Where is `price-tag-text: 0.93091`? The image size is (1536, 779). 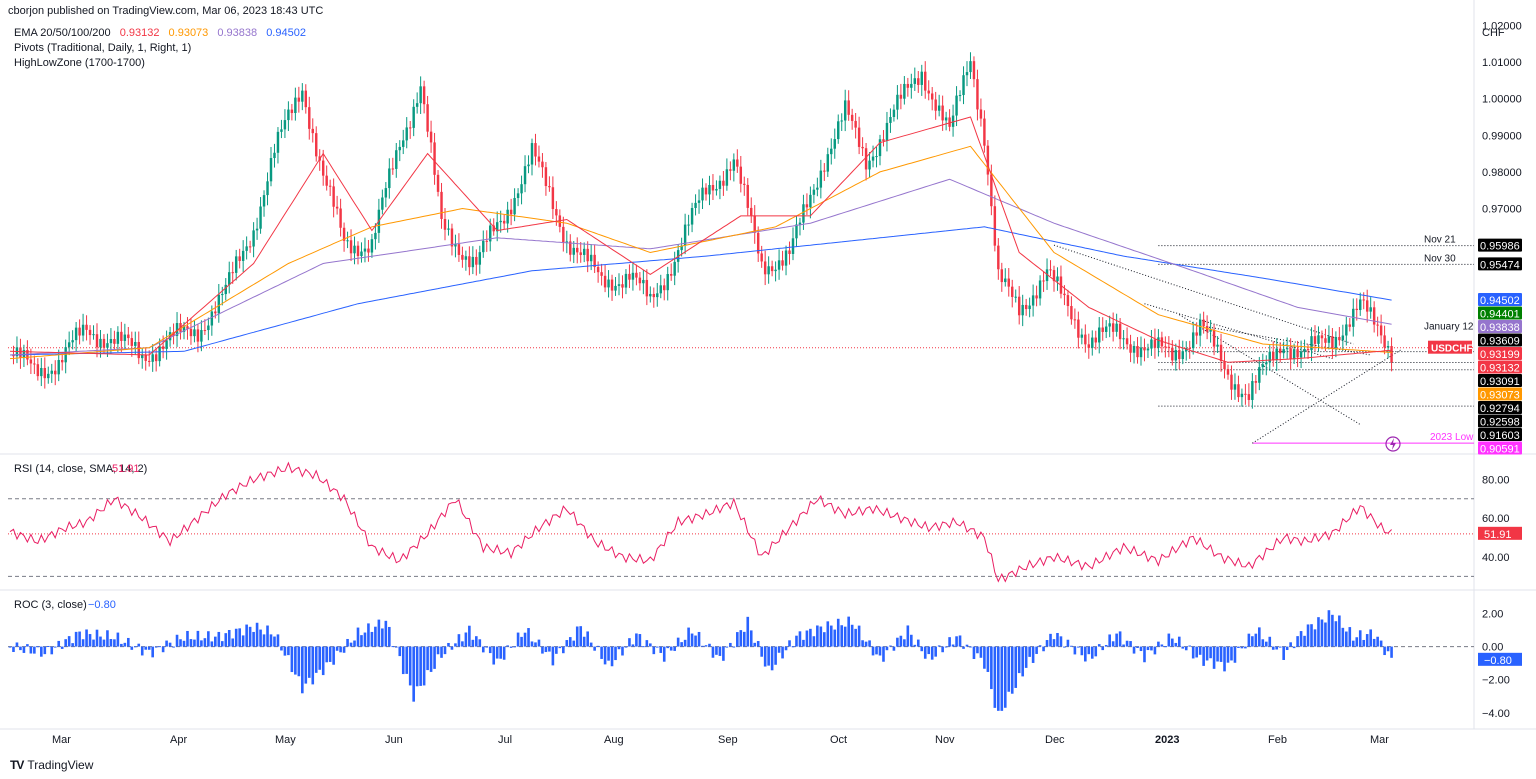
price-tag-text: 0.93091 is located at coordinates (1500, 382).